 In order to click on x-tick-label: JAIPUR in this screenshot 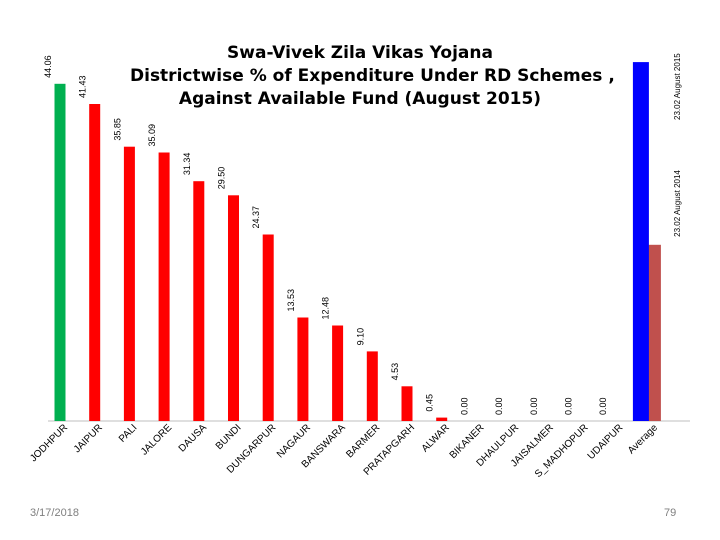, I will do `click(88, 438)`.